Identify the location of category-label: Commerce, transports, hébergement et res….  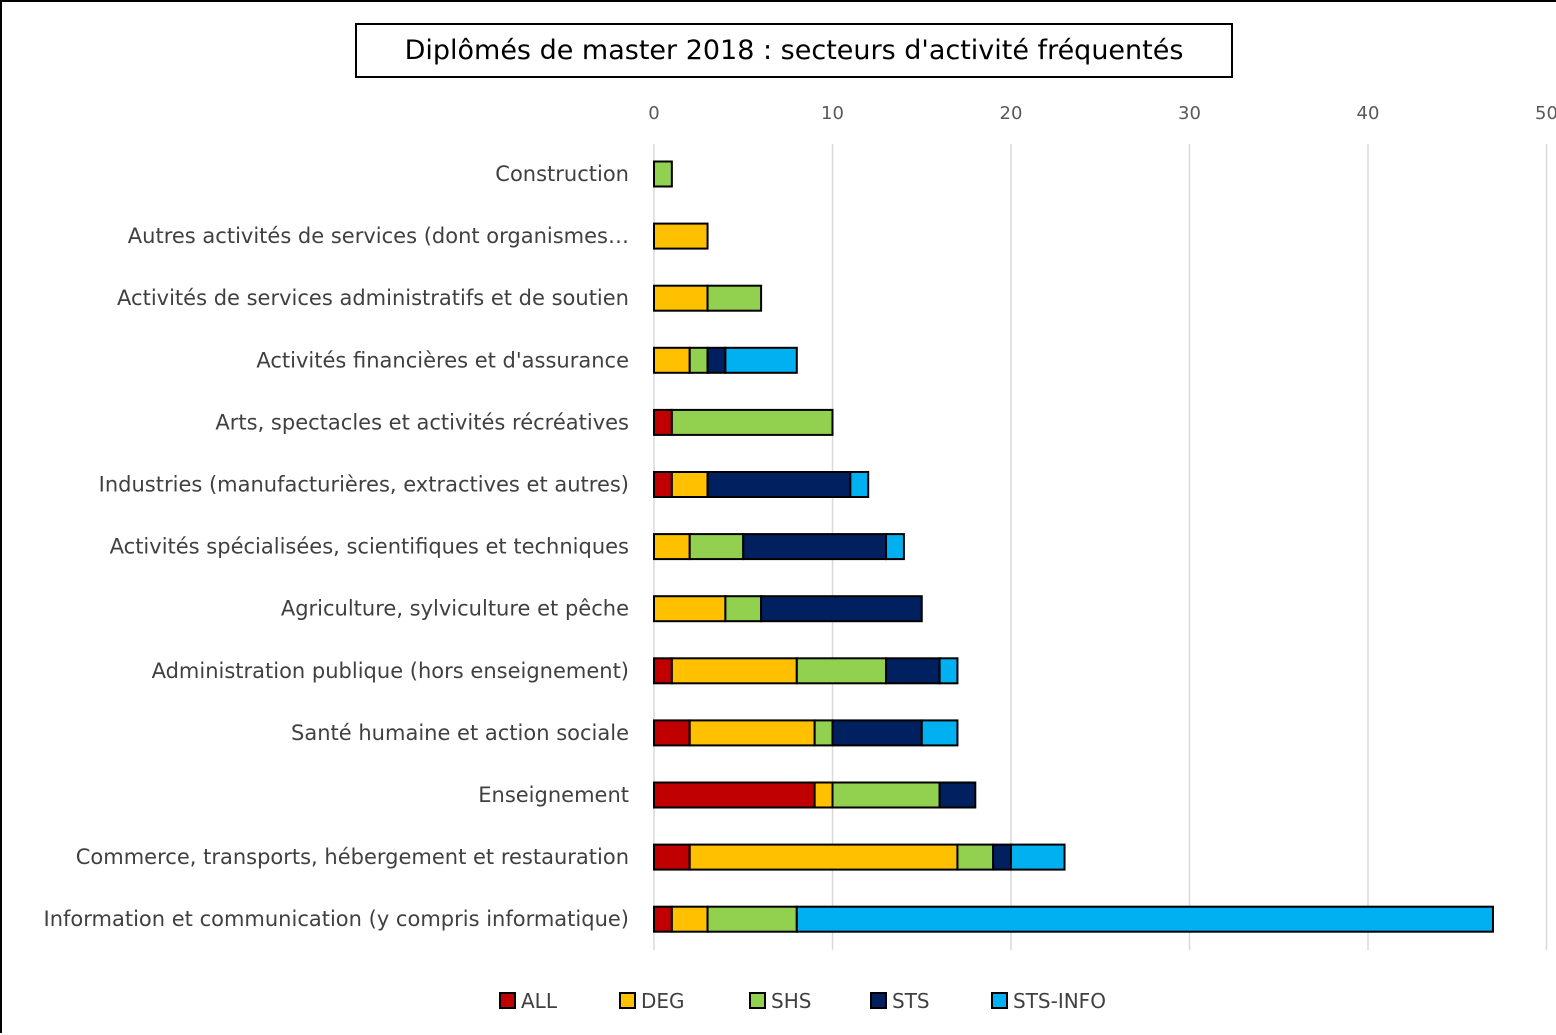
(352, 857).